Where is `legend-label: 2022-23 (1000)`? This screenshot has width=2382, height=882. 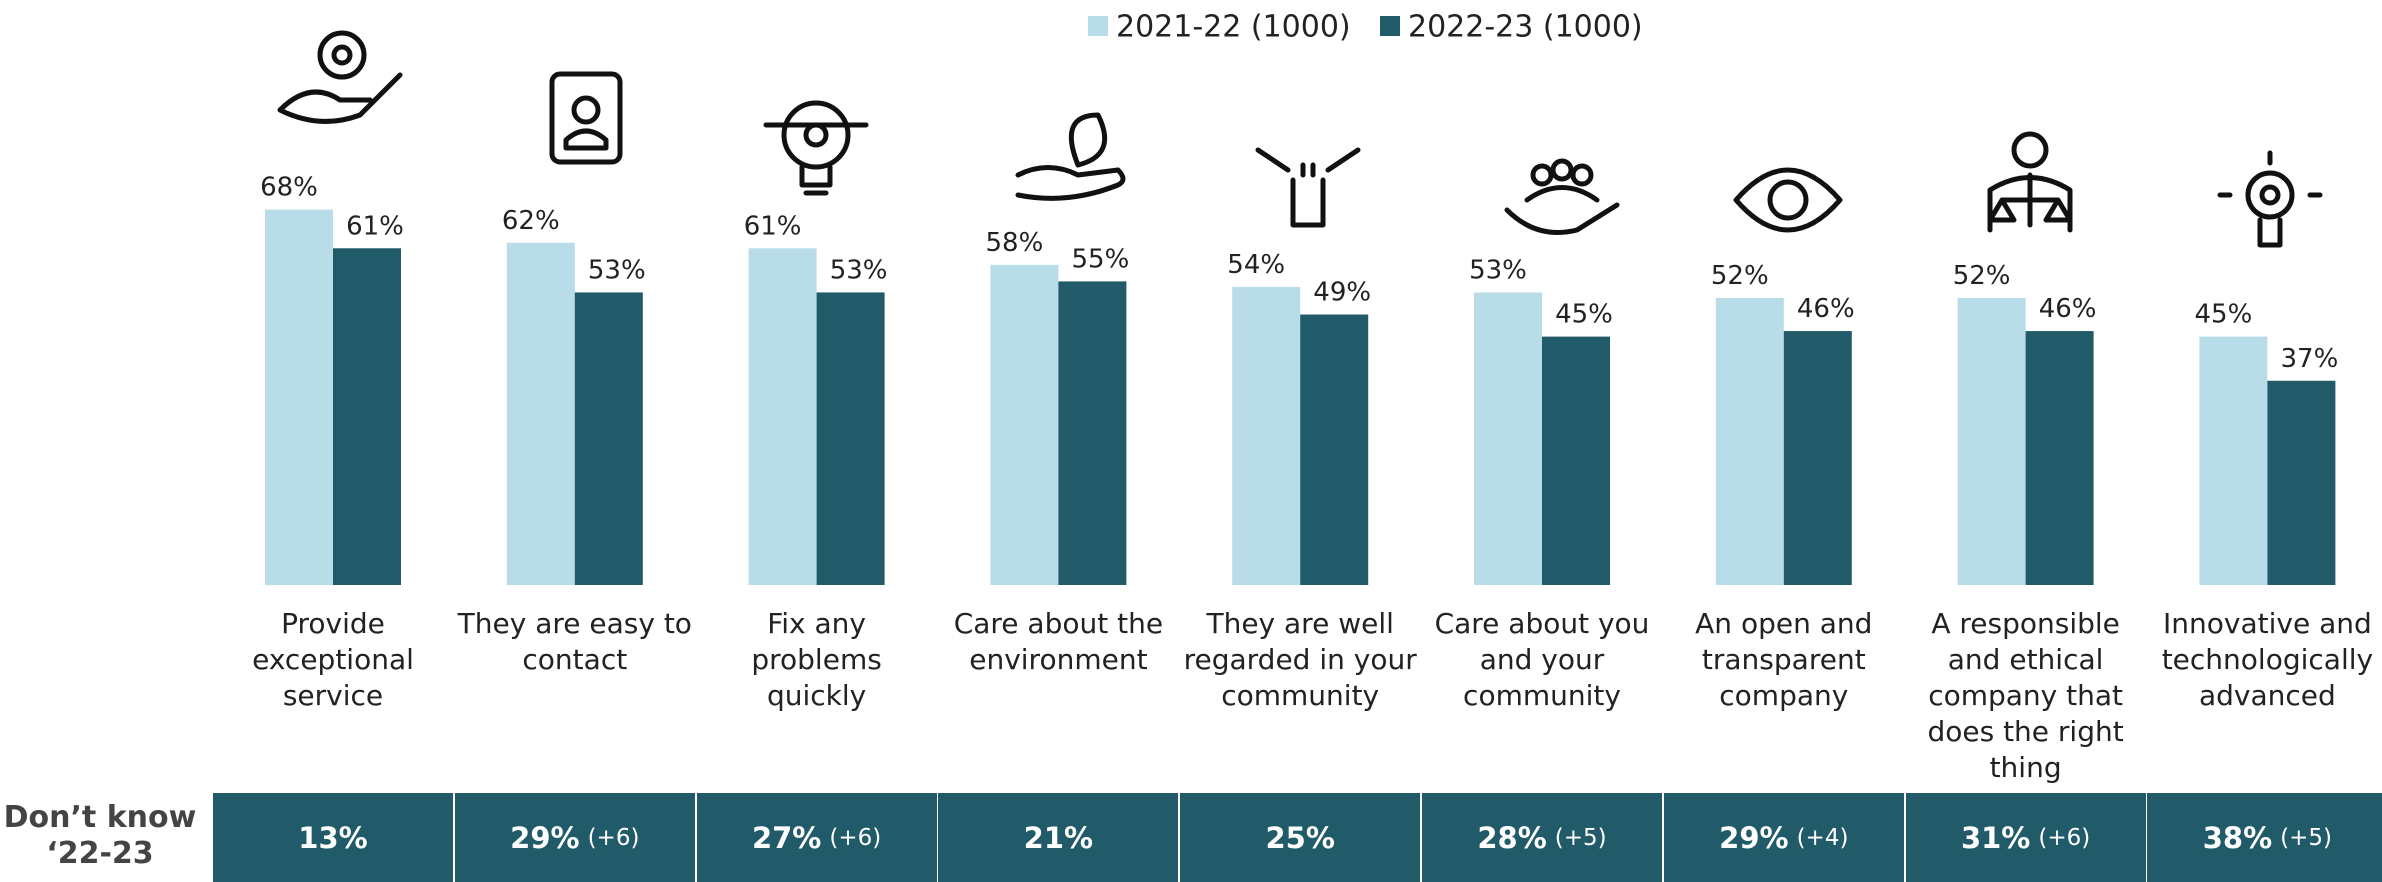
legend-label: 2022-23 (1000) is located at coordinates (1525, 27).